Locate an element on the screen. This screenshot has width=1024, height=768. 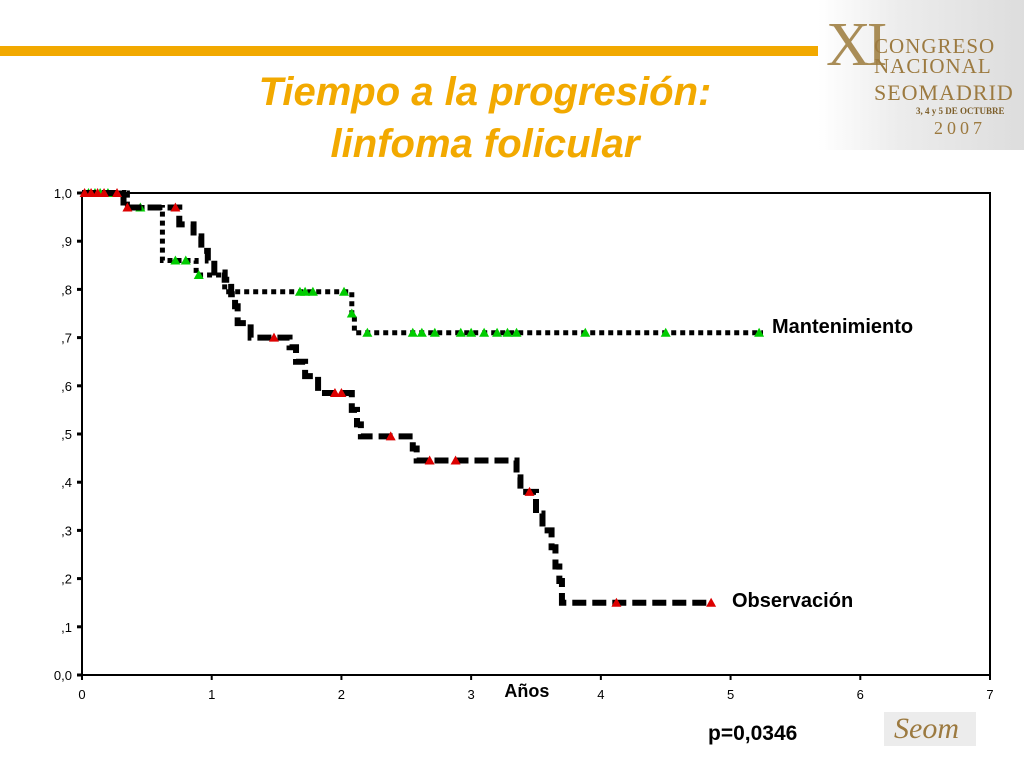
y-tick-label: ,6 is located at coordinates (66, 386).